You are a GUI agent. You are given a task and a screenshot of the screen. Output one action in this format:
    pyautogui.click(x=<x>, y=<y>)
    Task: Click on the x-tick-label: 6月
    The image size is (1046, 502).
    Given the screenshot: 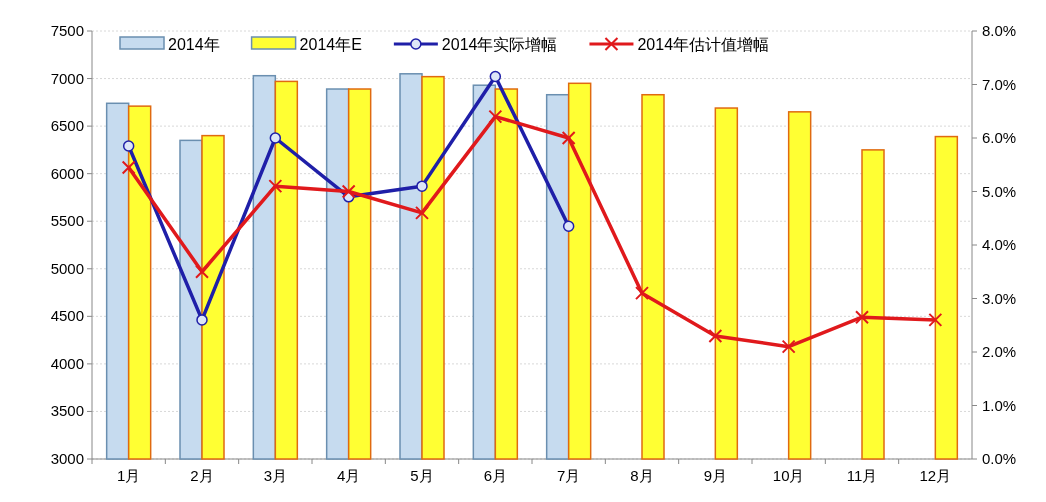 What is the action you would take?
    pyautogui.click(x=495, y=475)
    